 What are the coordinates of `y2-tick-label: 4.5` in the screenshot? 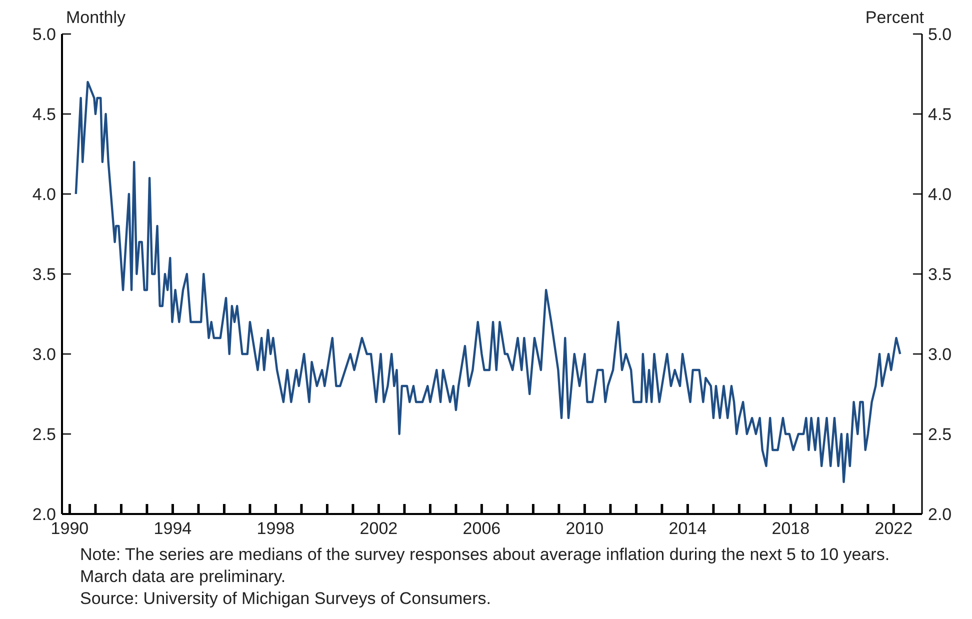 It's located at (940, 114).